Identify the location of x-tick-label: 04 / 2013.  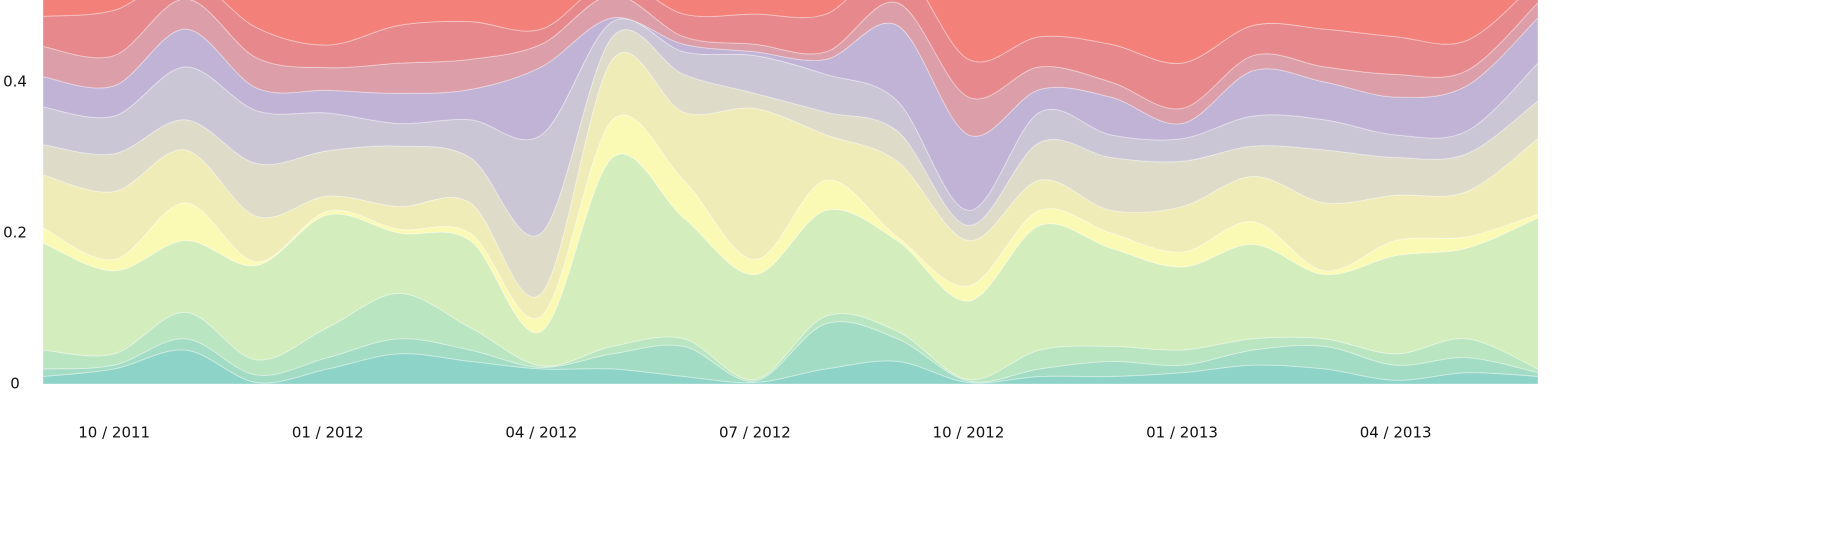
(1396, 433).